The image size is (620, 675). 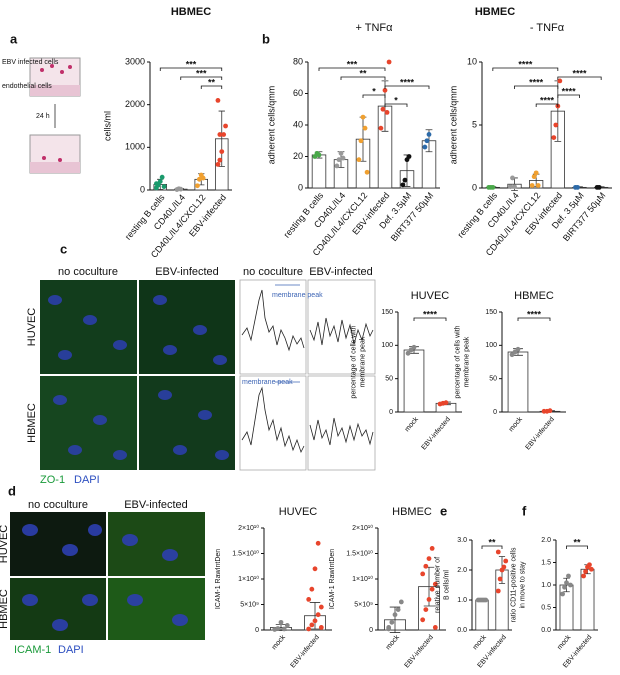 What do you see at coordinates (389, 379) in the screenshot?
I see `y-tick-label: 50` at bounding box center [389, 379].